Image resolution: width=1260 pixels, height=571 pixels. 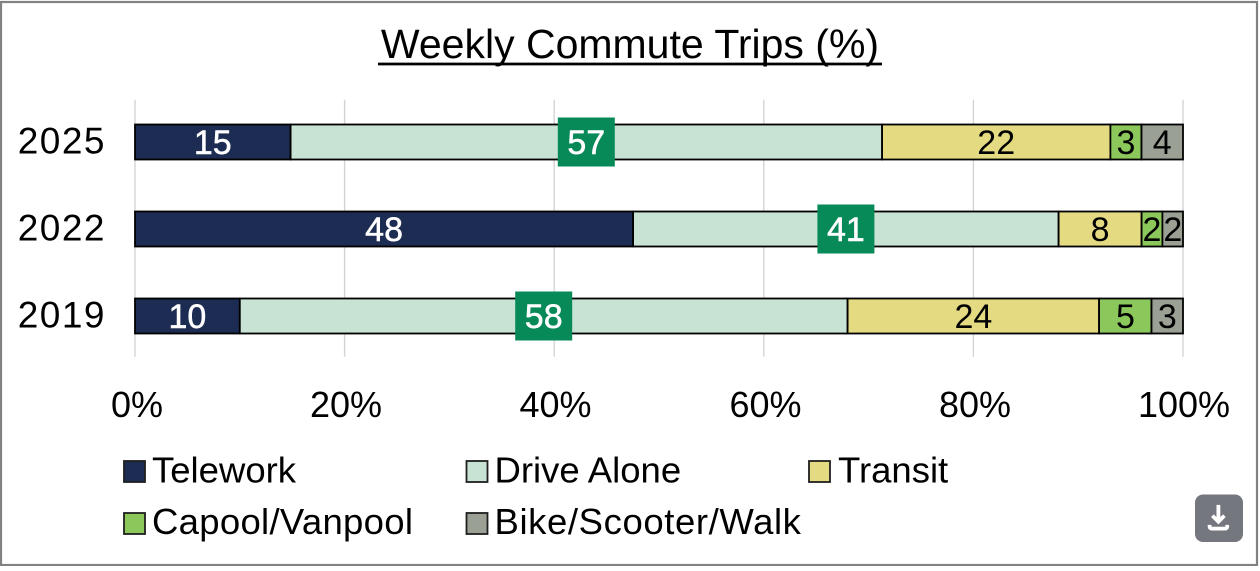 I want to click on svg-text: 20%, so click(x=346, y=404).